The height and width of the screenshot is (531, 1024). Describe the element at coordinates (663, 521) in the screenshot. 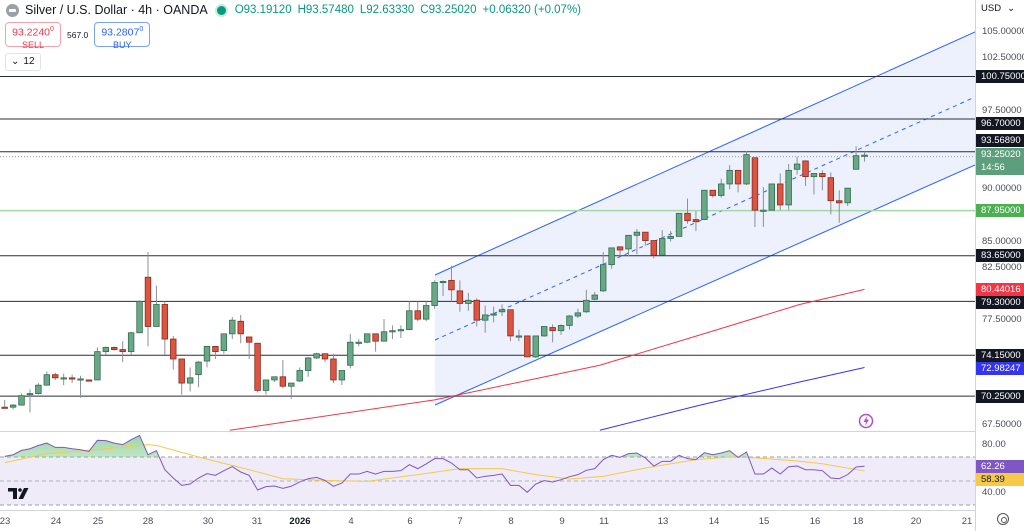

I see `time-tick-label: 13` at that location.